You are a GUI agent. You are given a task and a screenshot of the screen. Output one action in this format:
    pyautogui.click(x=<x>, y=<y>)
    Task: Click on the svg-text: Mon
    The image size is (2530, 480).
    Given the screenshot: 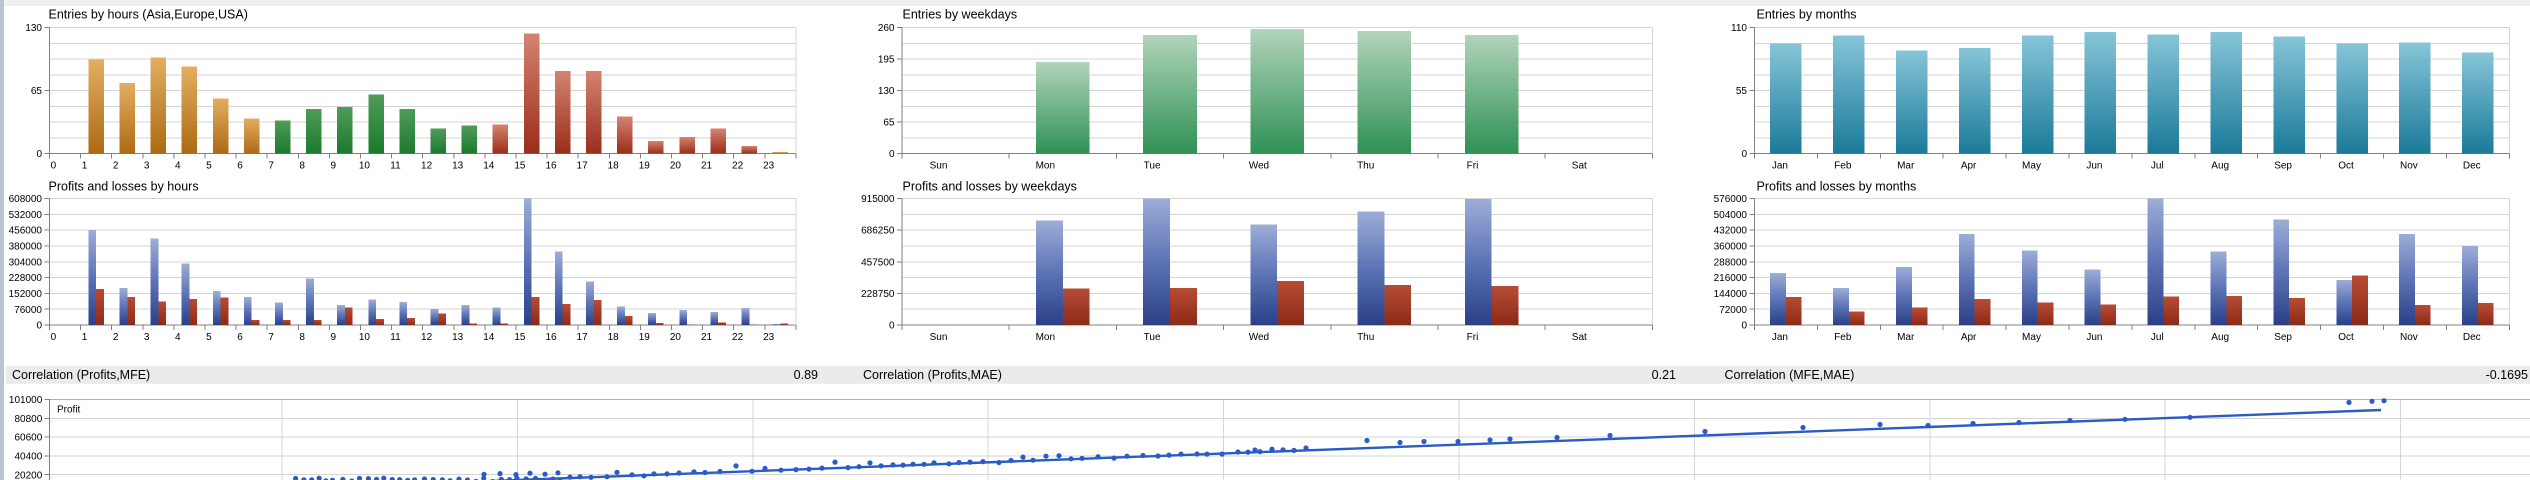 What is the action you would take?
    pyautogui.click(x=1045, y=166)
    